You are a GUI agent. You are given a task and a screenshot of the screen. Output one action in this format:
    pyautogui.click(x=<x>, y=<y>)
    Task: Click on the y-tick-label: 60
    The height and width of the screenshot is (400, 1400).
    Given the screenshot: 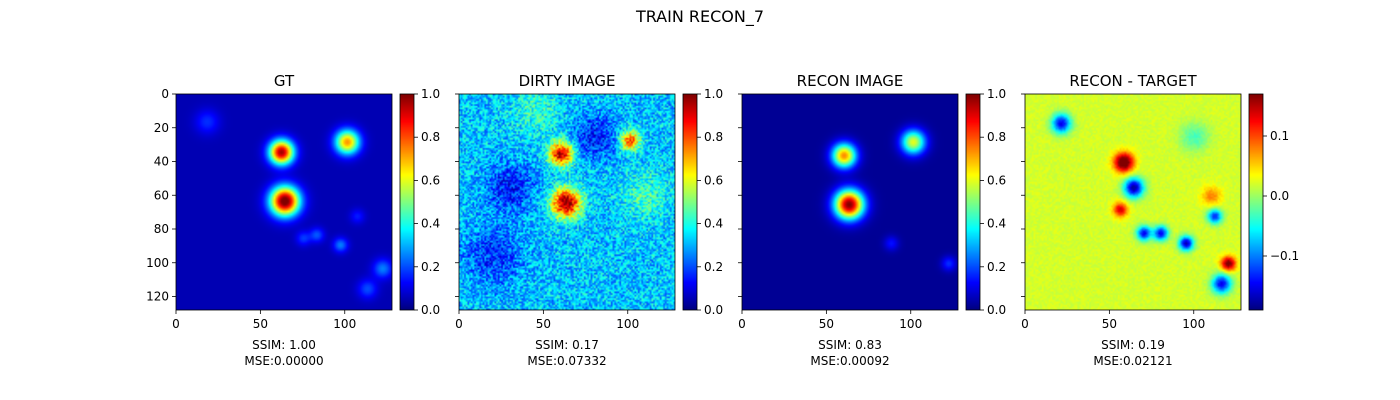 What is the action you would take?
    pyautogui.click(x=161, y=195)
    